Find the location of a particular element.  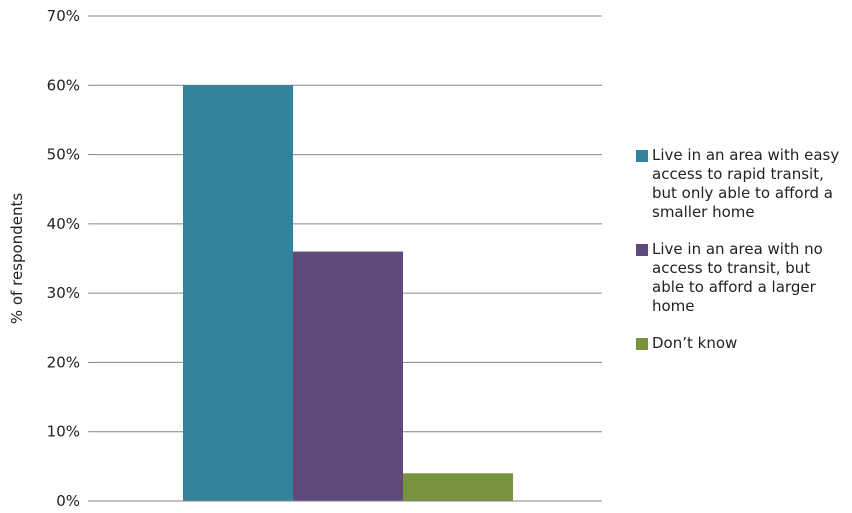

y-tick-label: 50% is located at coordinates (63, 155).